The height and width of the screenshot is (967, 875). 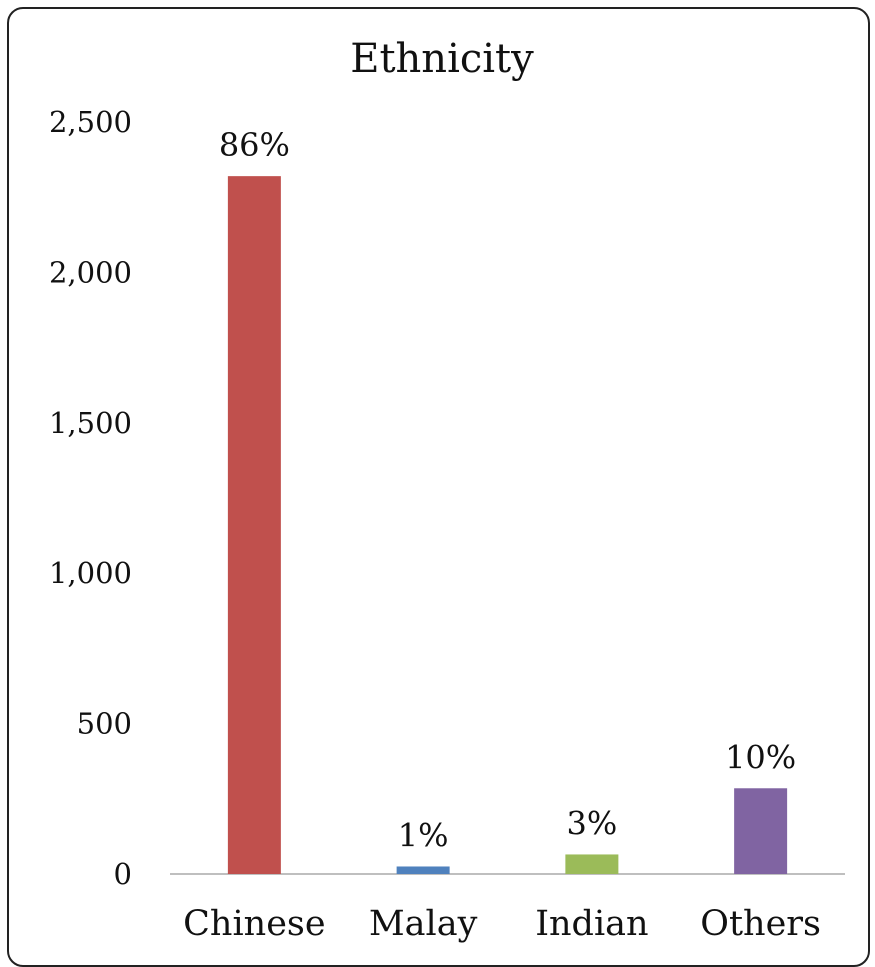 What do you see at coordinates (90, 423) in the screenshot?
I see `y-tick-label: 1,500` at bounding box center [90, 423].